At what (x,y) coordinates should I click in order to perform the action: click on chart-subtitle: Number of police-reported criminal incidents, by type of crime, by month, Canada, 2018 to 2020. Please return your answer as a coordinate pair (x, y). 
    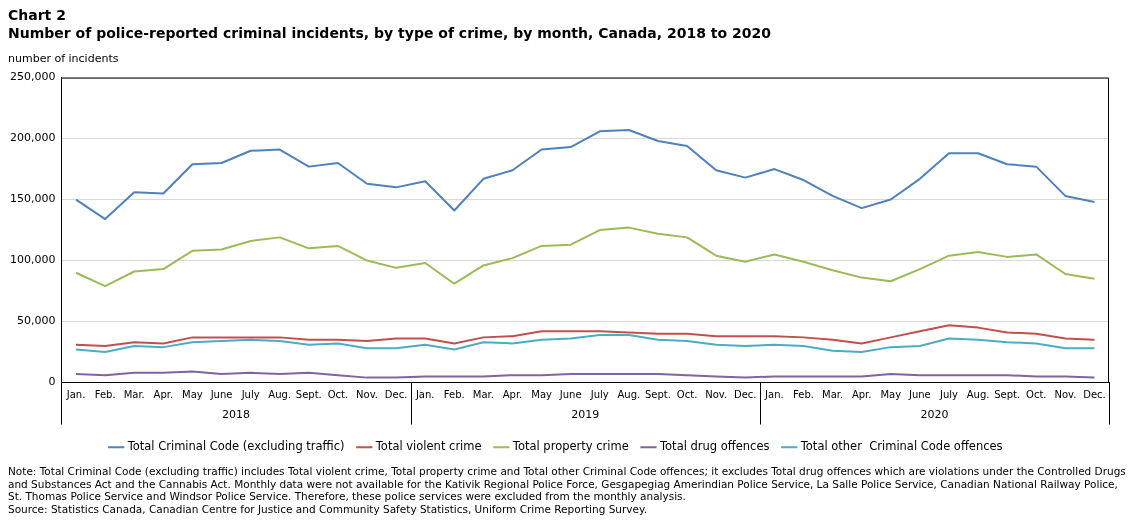
    Looking at the image, I should click on (390, 33).